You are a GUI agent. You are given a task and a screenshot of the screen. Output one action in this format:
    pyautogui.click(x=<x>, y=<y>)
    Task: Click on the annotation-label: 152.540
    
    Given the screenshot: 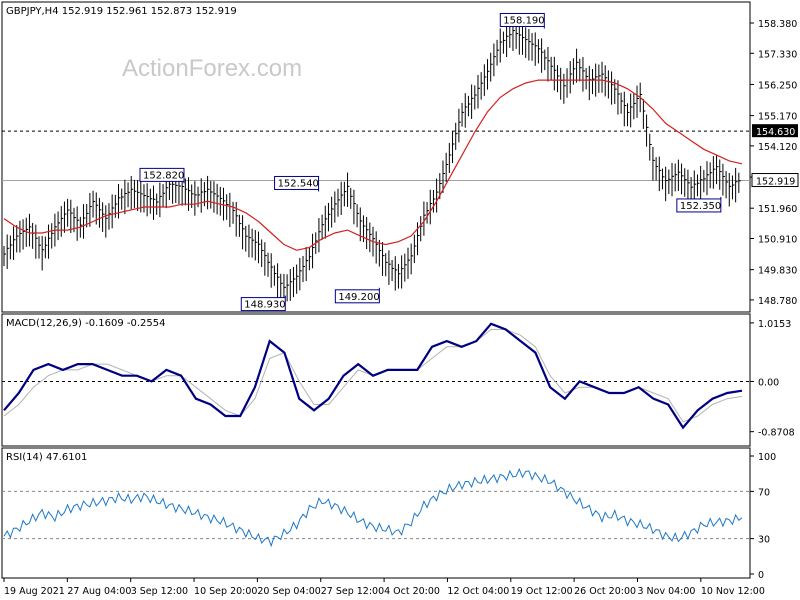 What is the action you would take?
    pyautogui.click(x=298, y=183)
    